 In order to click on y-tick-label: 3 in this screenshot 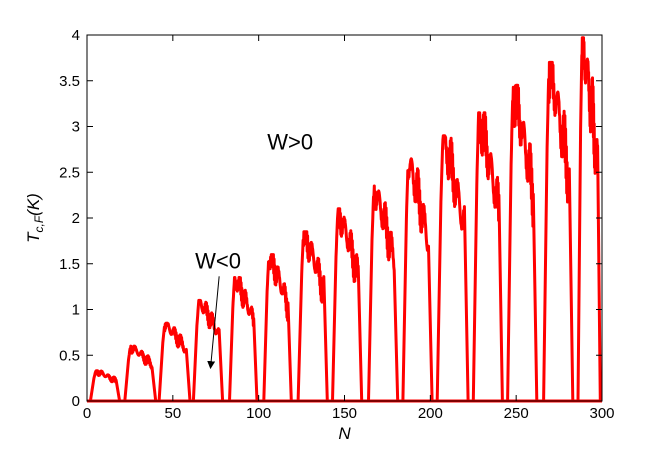, I will do `click(76, 127)`.